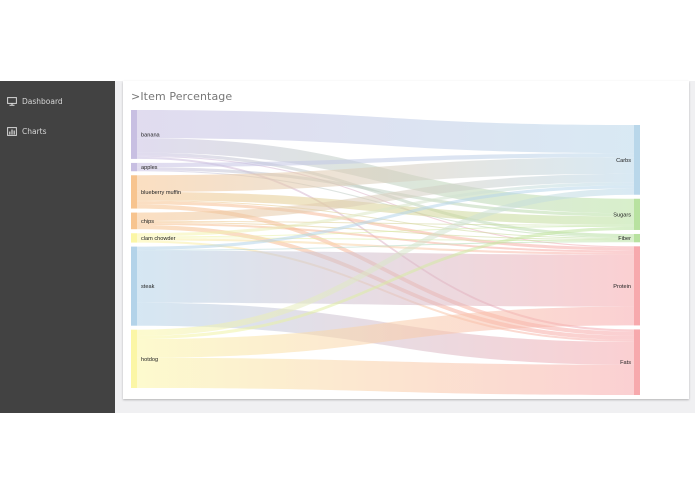 The height and width of the screenshot is (494, 695). Describe the element at coordinates (134, 358) in the screenshot. I see `sankey-node-hotdog` at that location.